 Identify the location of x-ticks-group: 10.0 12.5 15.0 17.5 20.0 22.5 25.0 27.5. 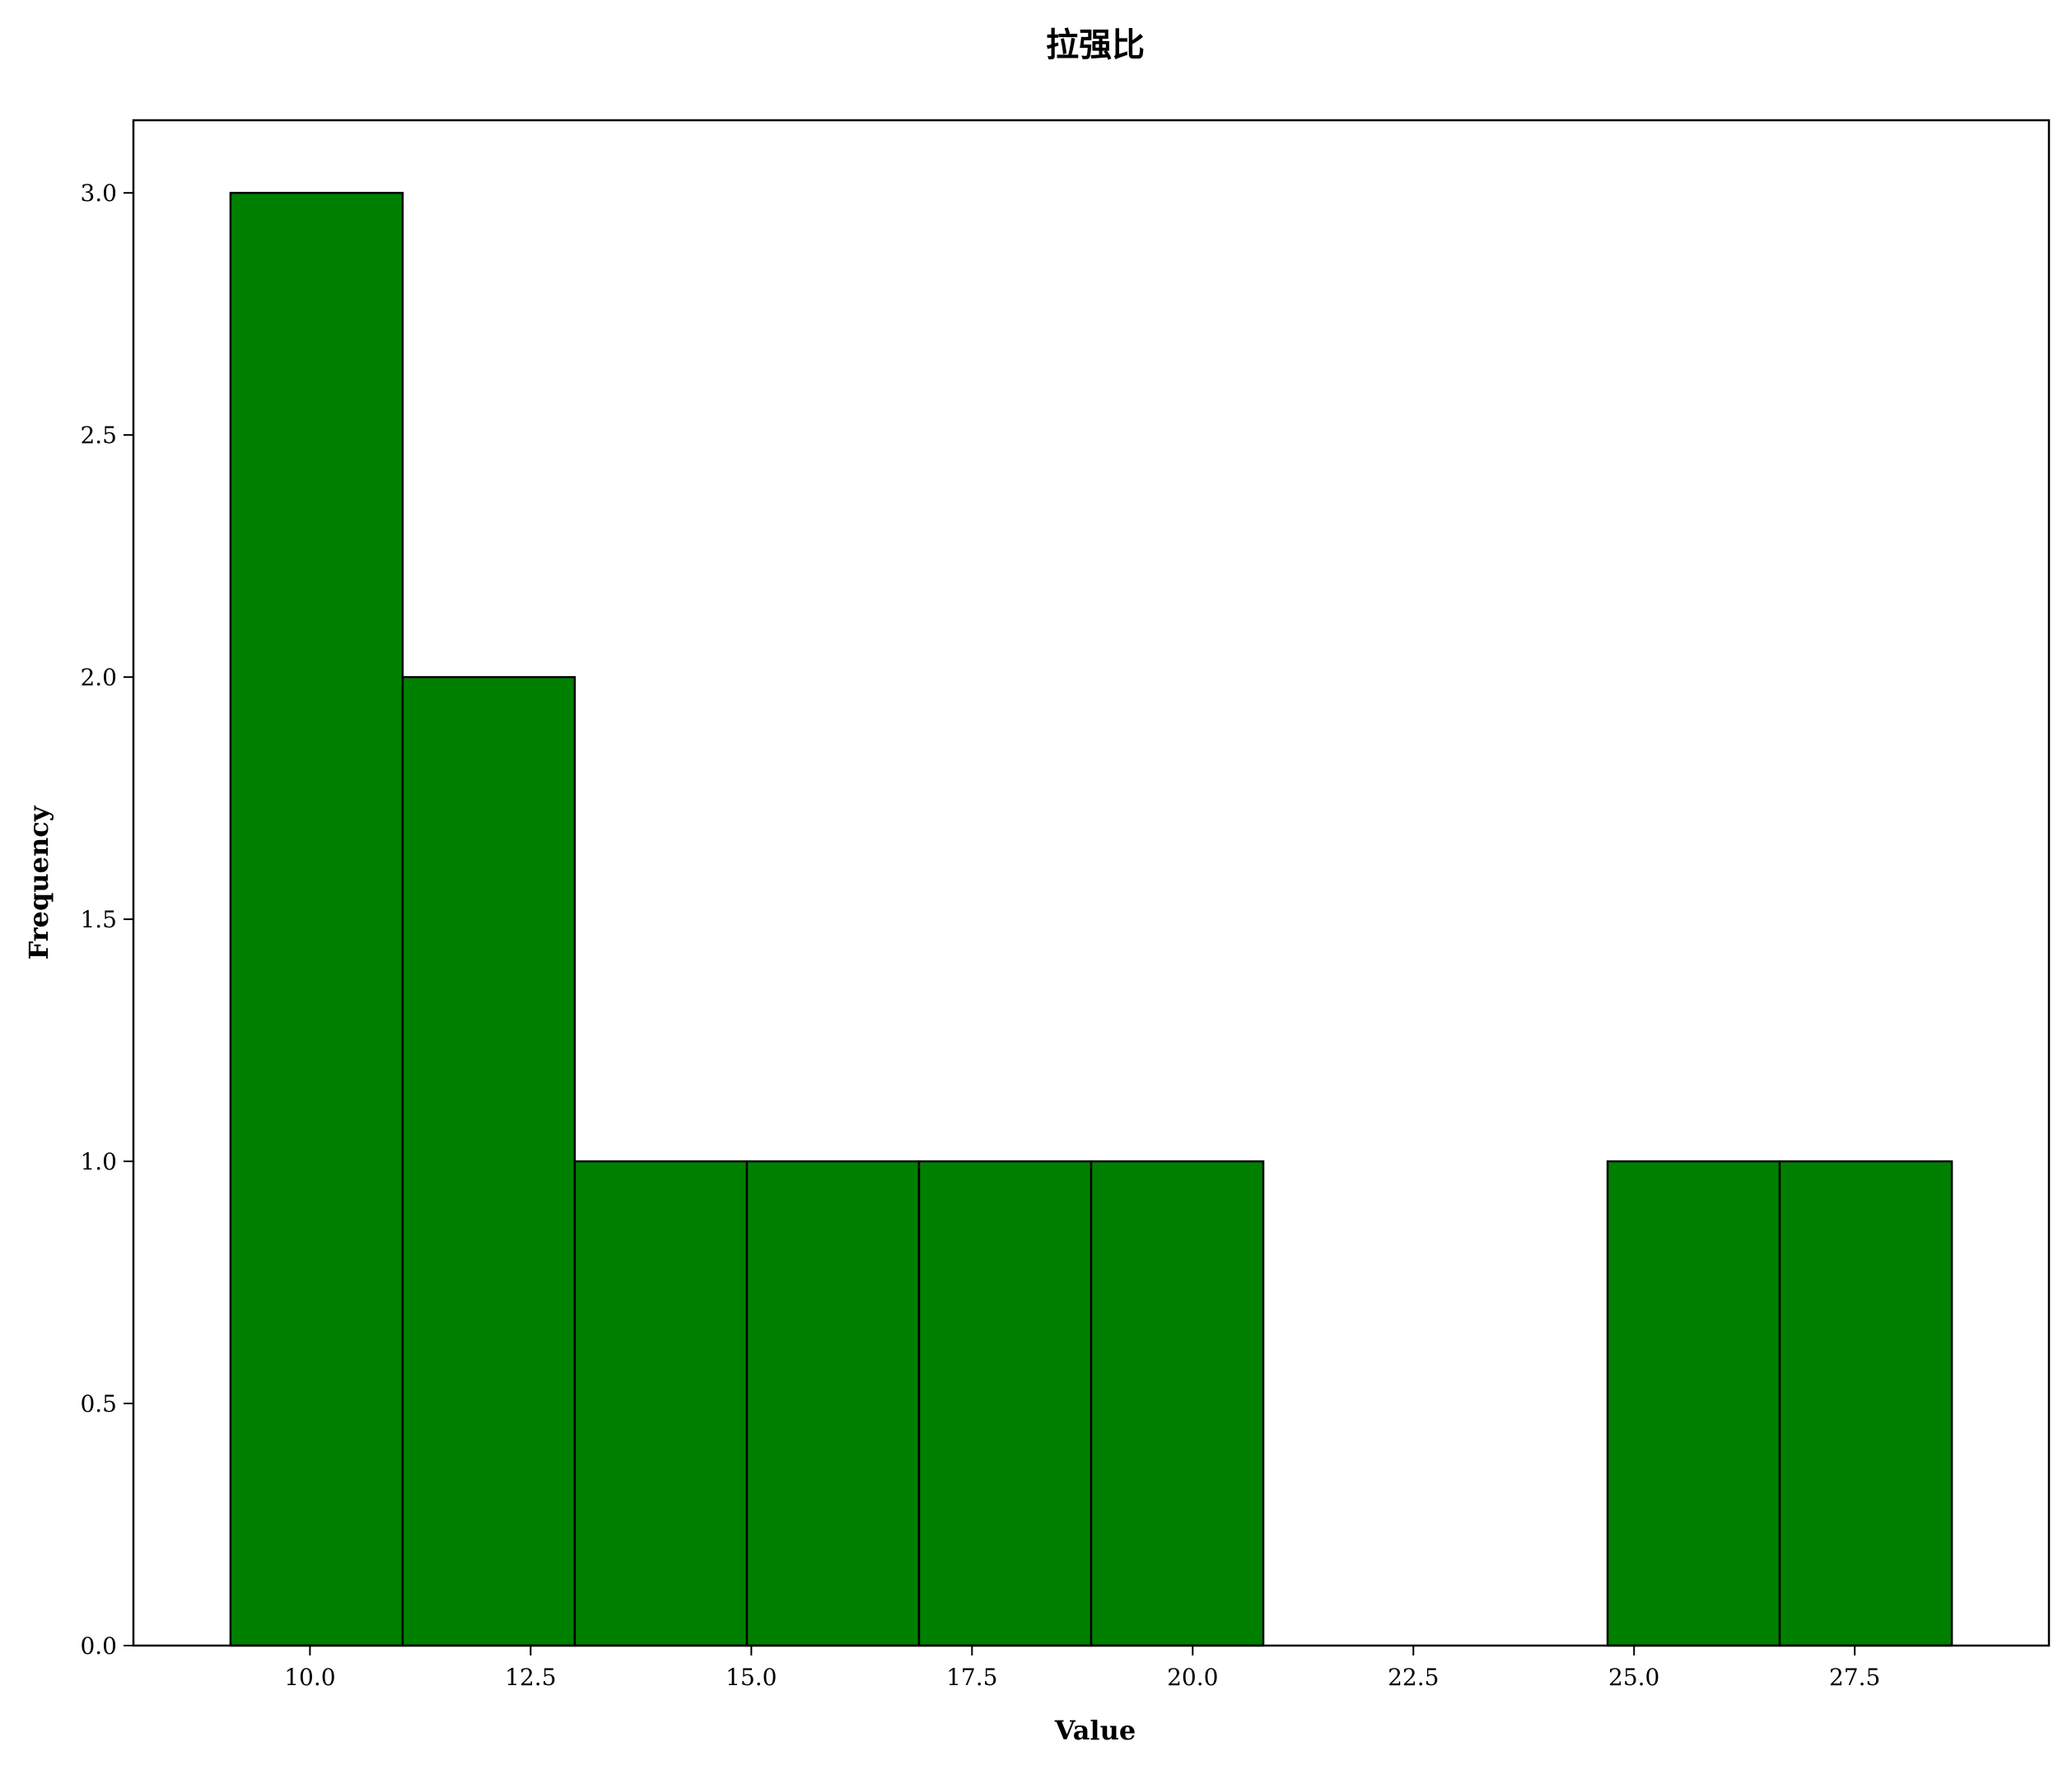
(1082, 1668).